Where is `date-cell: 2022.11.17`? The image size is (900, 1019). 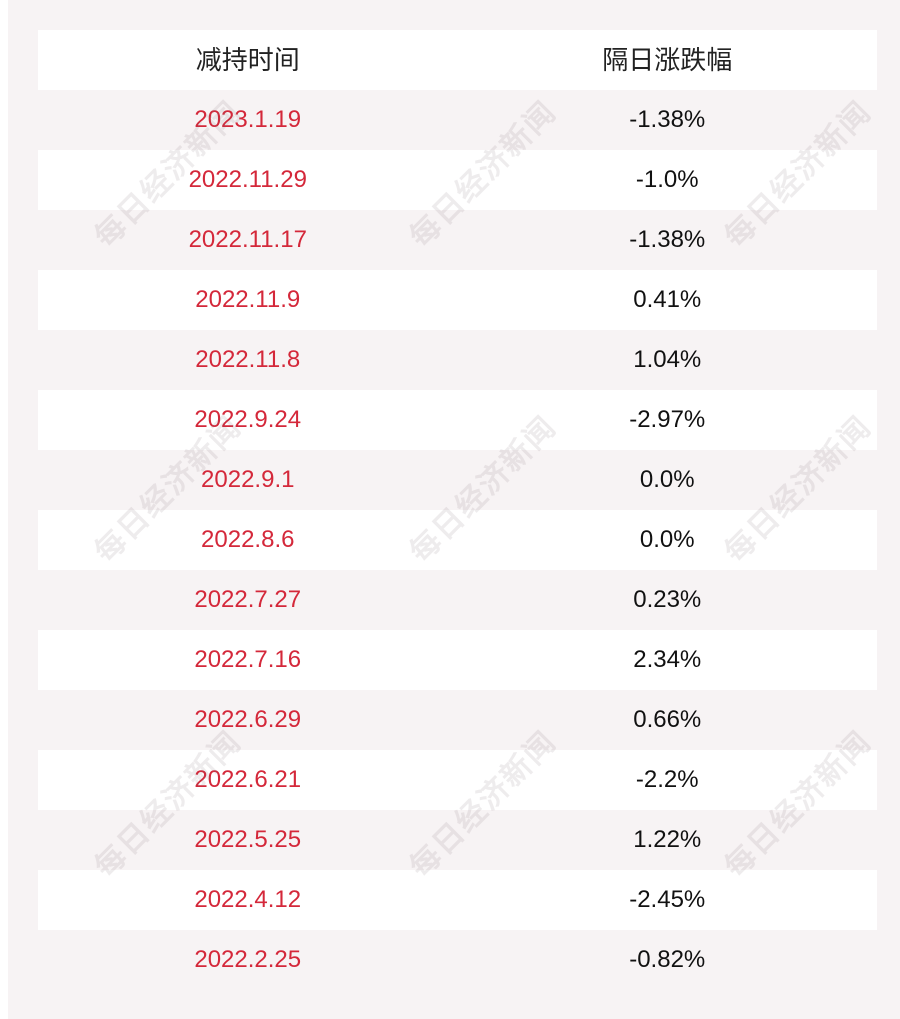 date-cell: 2022.11.17 is located at coordinates (247, 239).